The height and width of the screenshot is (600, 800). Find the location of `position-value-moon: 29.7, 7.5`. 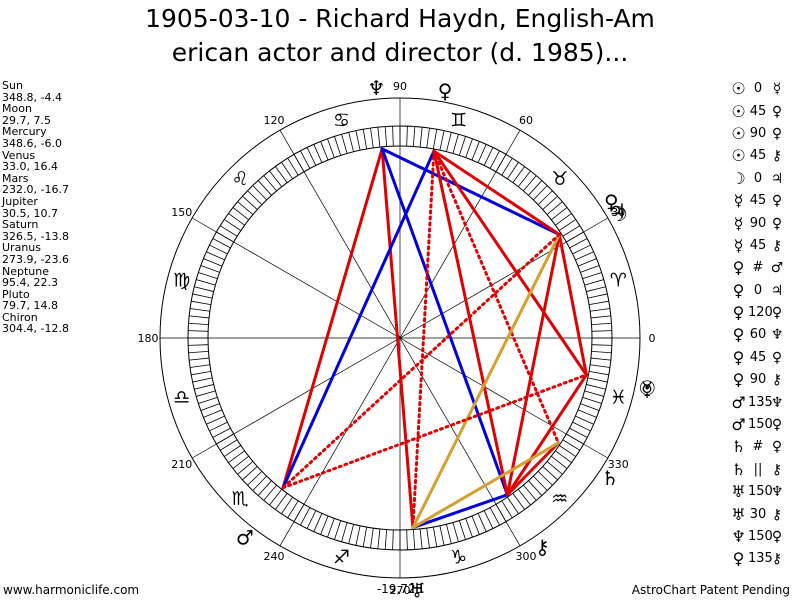

position-value-moon: 29.7, 7.5 is located at coordinates (26, 120).